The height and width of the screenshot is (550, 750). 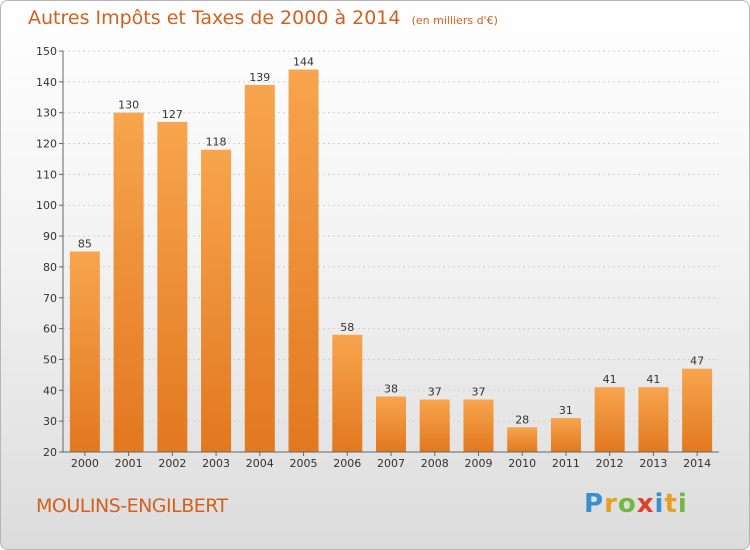 I want to click on data-label-2006: 58, so click(x=347, y=327).